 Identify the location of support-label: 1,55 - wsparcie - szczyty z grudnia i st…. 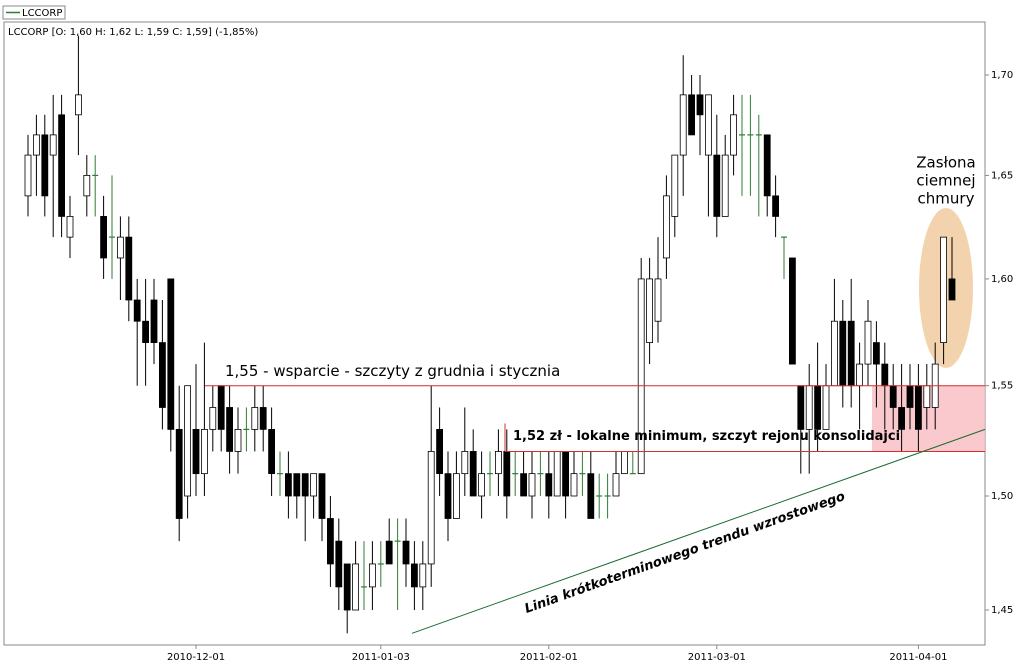
(392, 371).